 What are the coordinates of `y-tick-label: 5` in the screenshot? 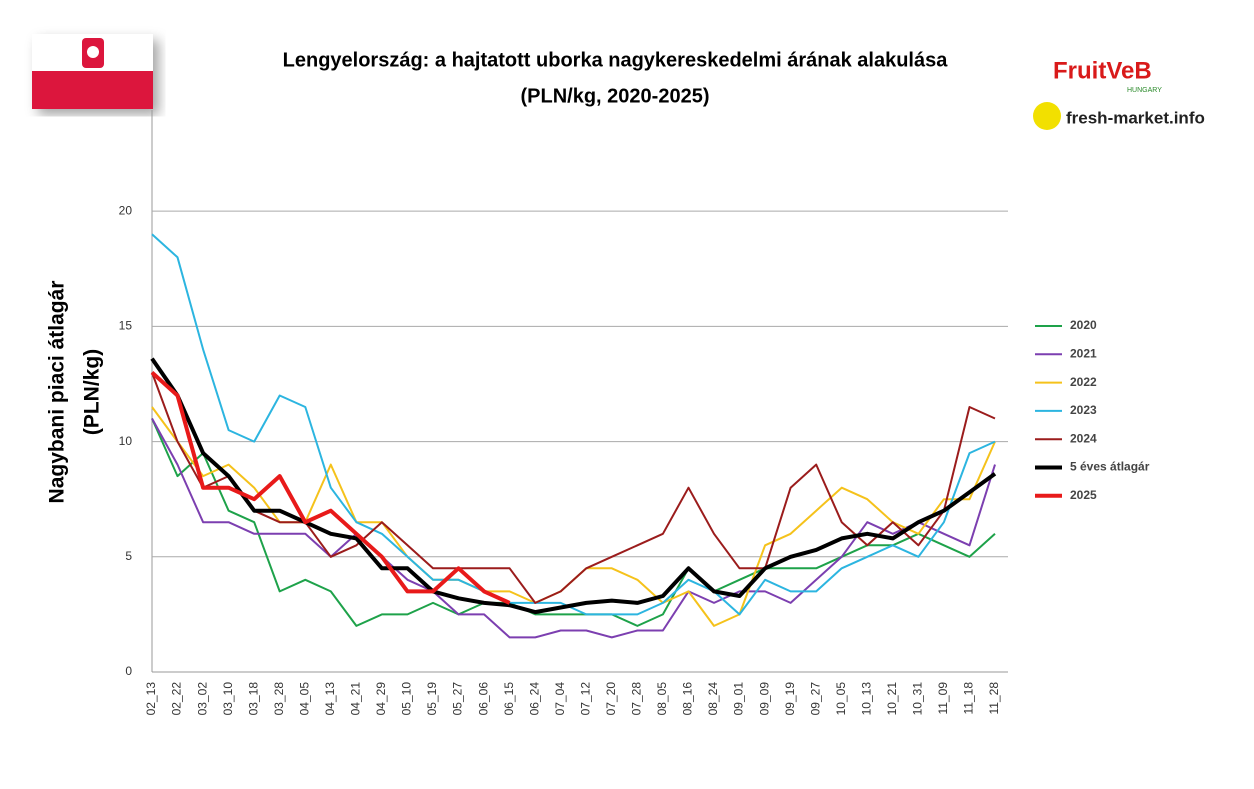 It's located at (128, 556).